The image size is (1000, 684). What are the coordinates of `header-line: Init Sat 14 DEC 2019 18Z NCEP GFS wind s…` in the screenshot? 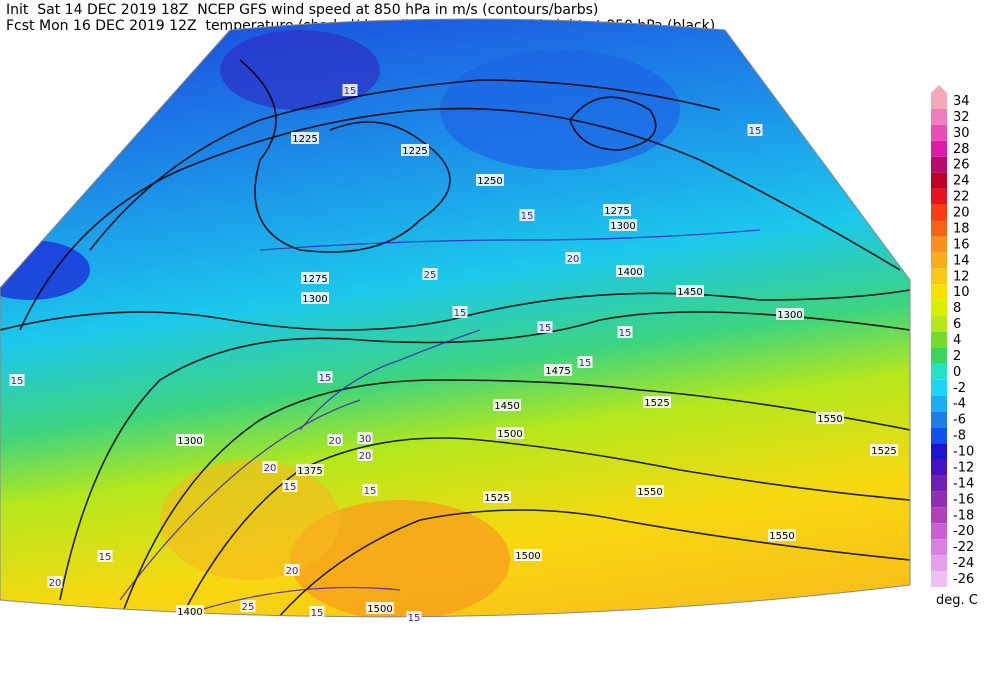 It's located at (302, 10).